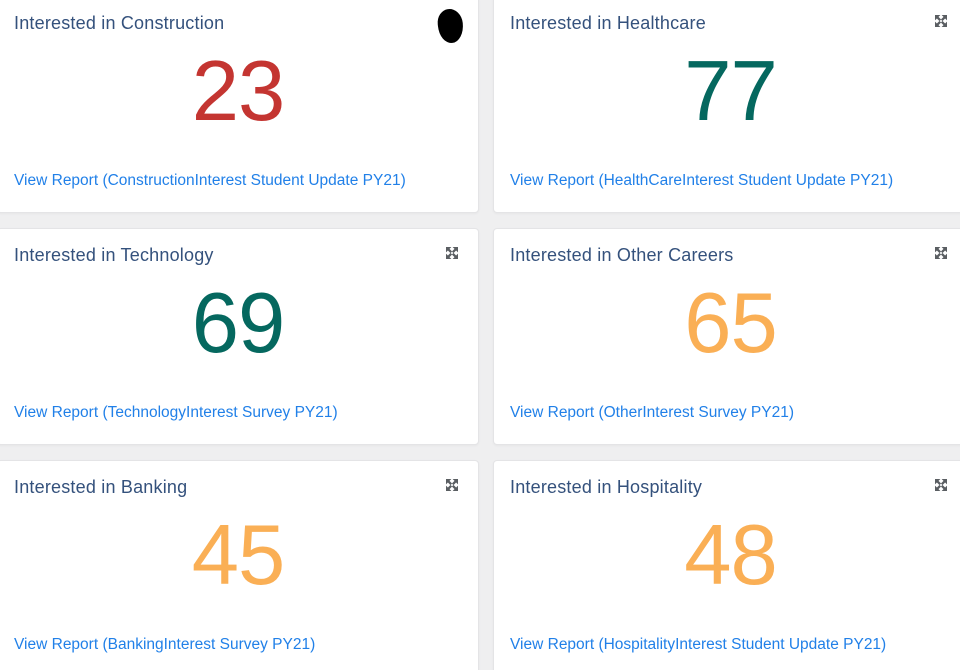 This screenshot has height=670, width=960. Describe the element at coordinates (238, 91) in the screenshot. I see `metric-value: 23` at that location.